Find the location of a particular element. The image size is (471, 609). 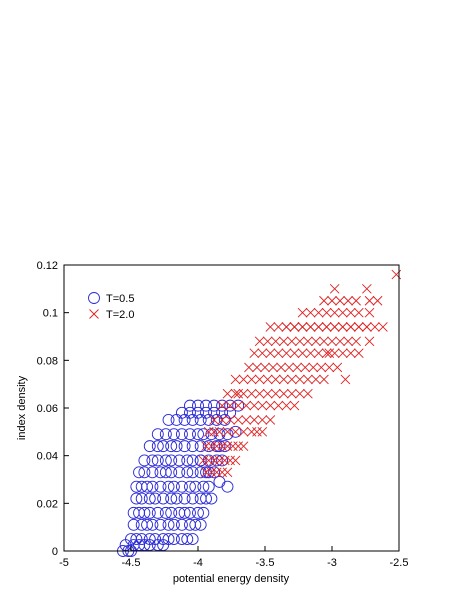

y-tick-label: 0 is located at coordinates (55, 552).